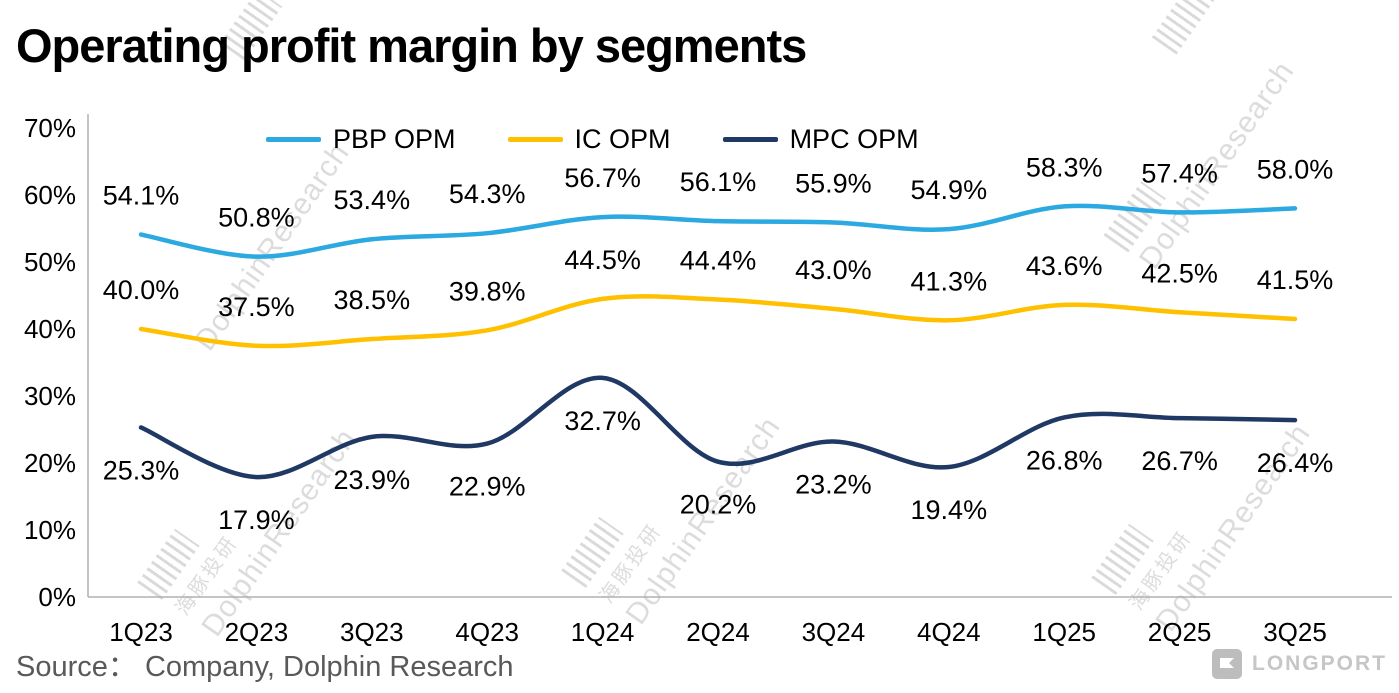  What do you see at coordinates (718, 321) in the screenshot?
I see `series-line-ic-opm` at bounding box center [718, 321].